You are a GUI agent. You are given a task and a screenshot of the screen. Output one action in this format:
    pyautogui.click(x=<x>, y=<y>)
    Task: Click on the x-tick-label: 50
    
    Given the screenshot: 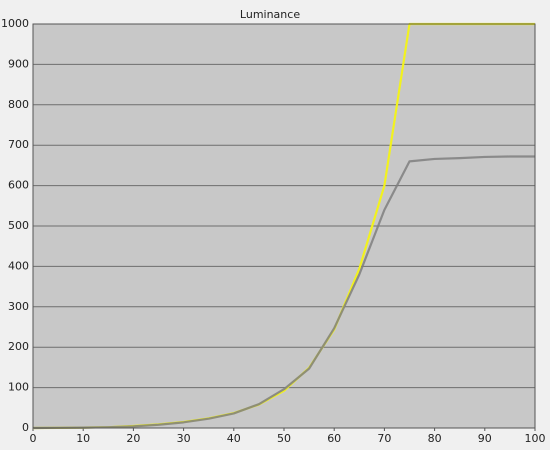 What is the action you would take?
    pyautogui.click(x=284, y=438)
    